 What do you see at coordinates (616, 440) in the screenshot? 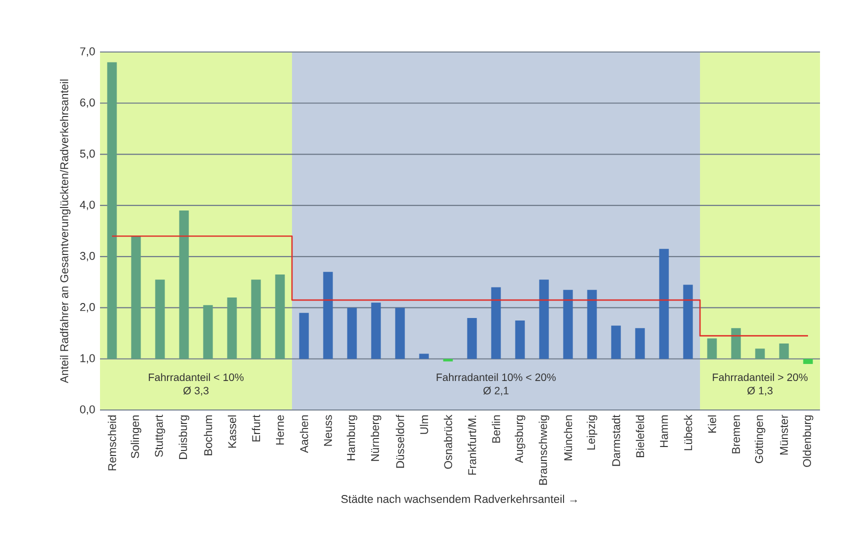
I see `x-tick-label: Darmstadt` at bounding box center [616, 440].